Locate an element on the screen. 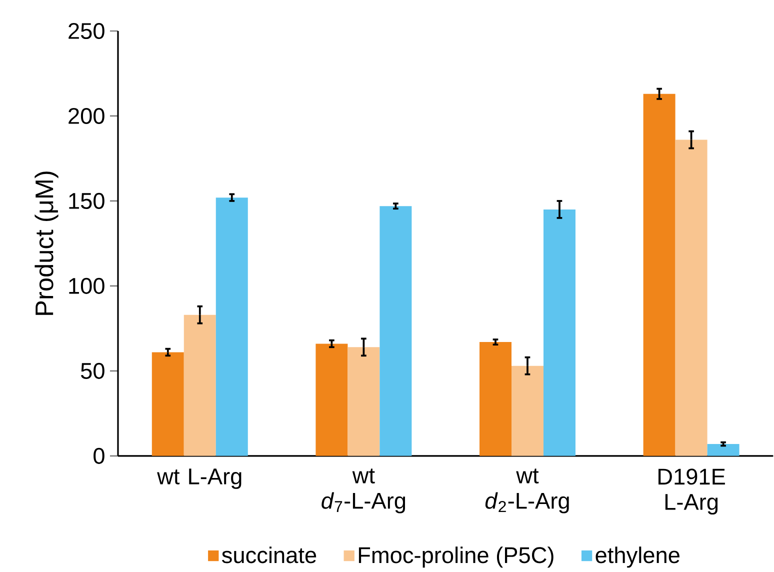  legend-label: ethylene is located at coordinates (638, 557).